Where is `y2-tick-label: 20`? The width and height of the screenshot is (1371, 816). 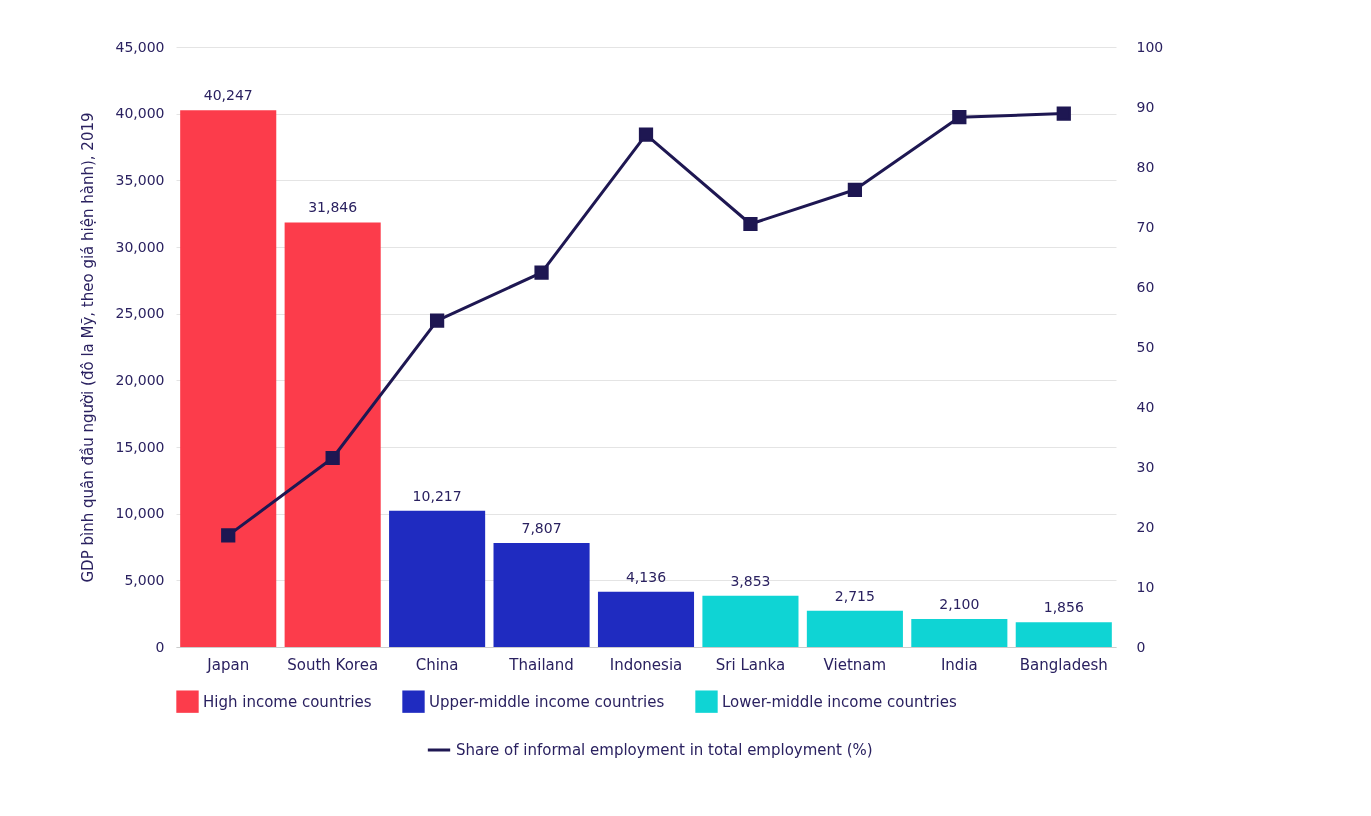 y2-tick-label: 20 is located at coordinates (1145, 526).